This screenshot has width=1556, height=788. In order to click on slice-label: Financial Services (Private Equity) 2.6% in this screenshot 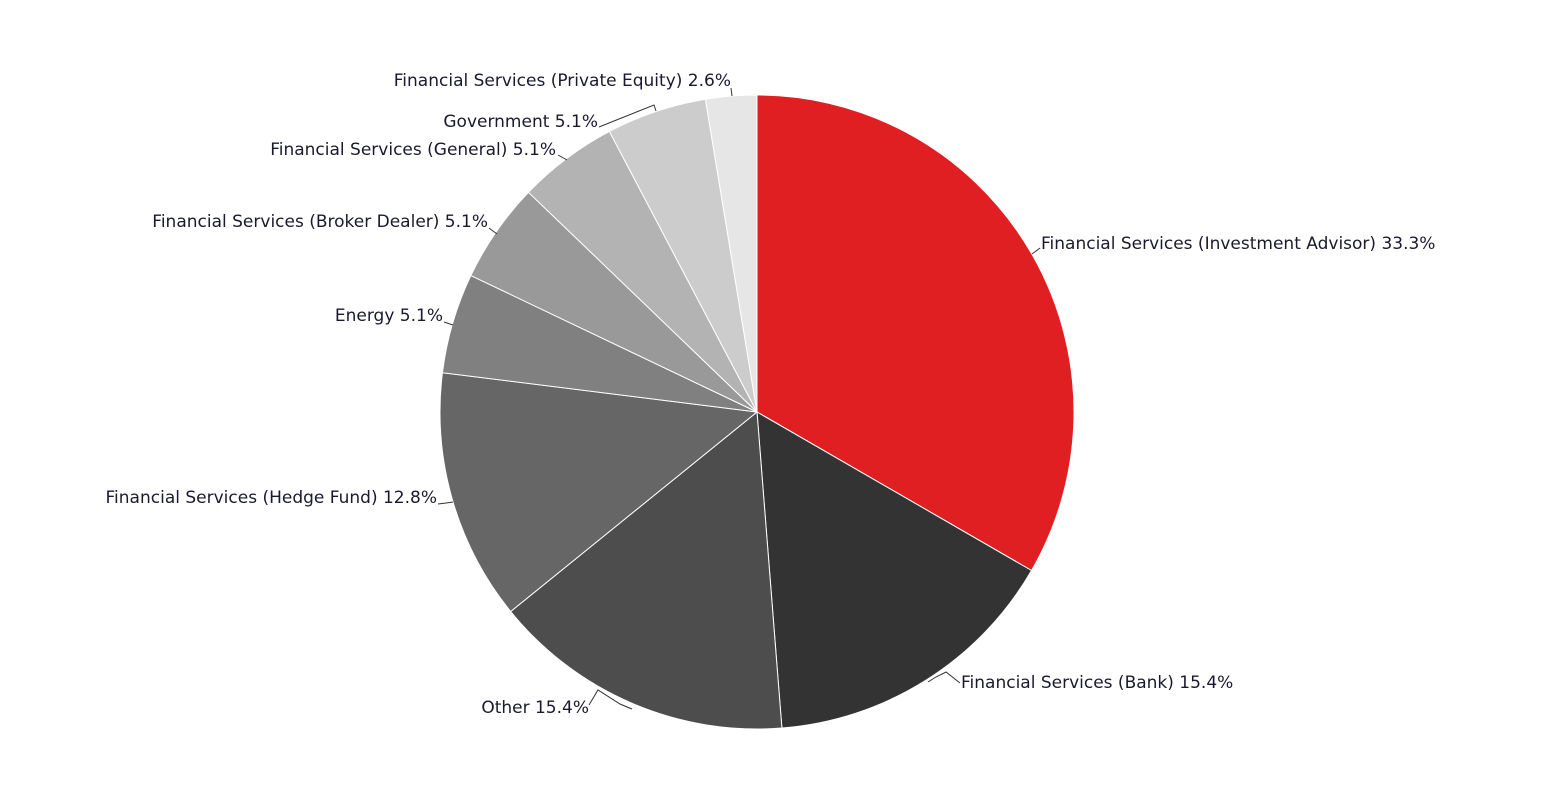, I will do `click(562, 81)`.